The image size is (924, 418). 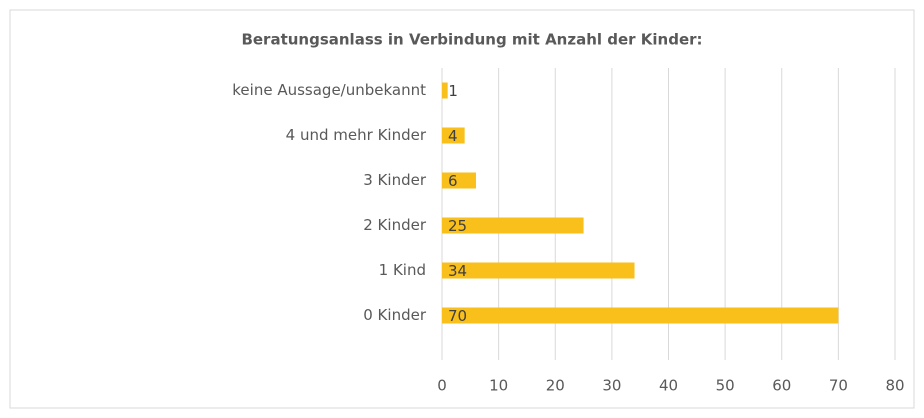 I want to click on y-tick-label: keine Aussage/unbekannt, so click(x=329, y=90).